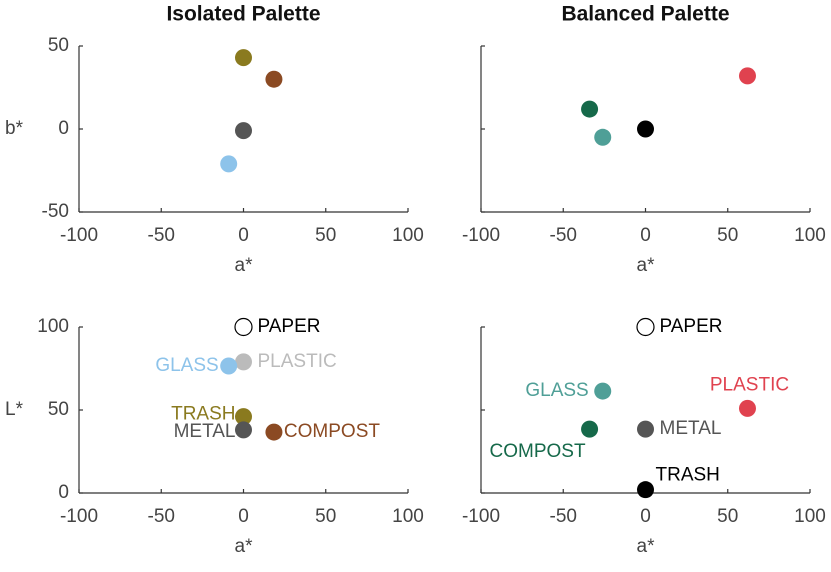 The width and height of the screenshot is (831, 572). I want to click on y-axis-label: b*, so click(14, 128).